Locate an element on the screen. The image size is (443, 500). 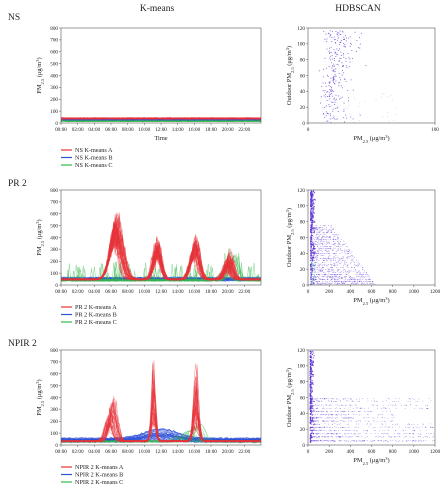
y-tick-label: 100 is located at coordinates (301, 207).